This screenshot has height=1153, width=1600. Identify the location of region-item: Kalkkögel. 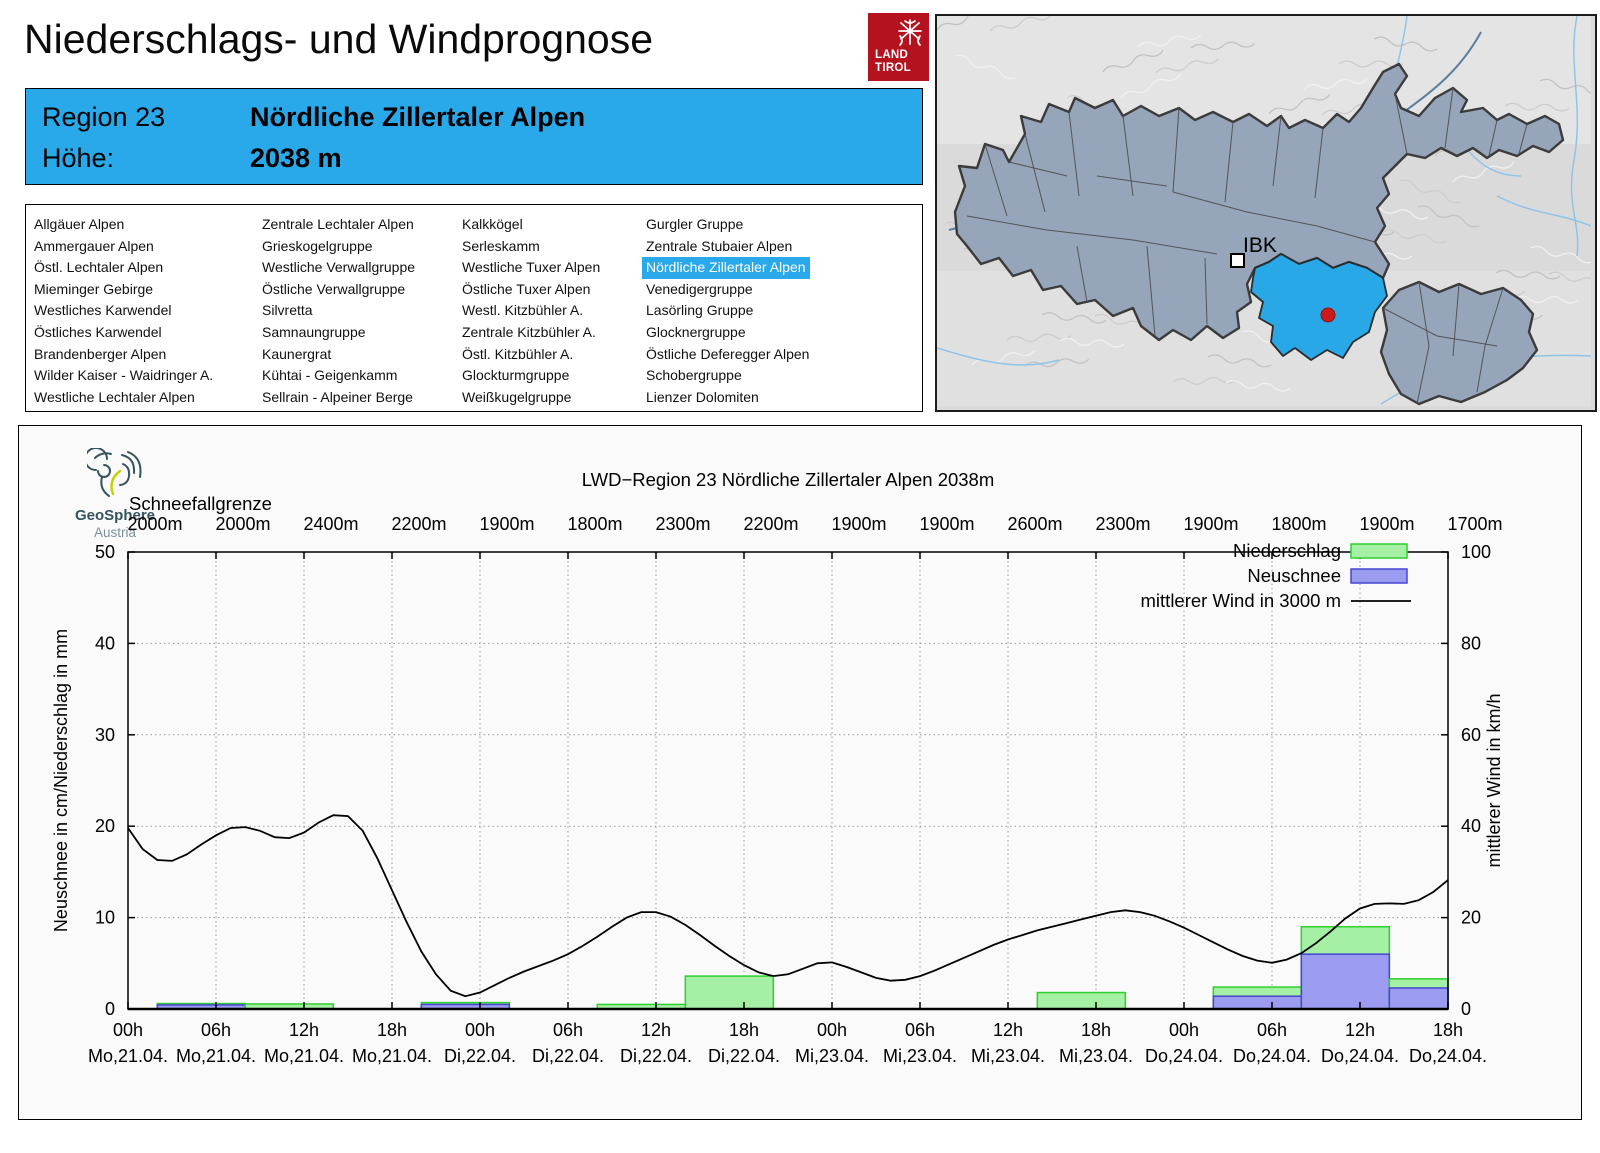
(492, 224).